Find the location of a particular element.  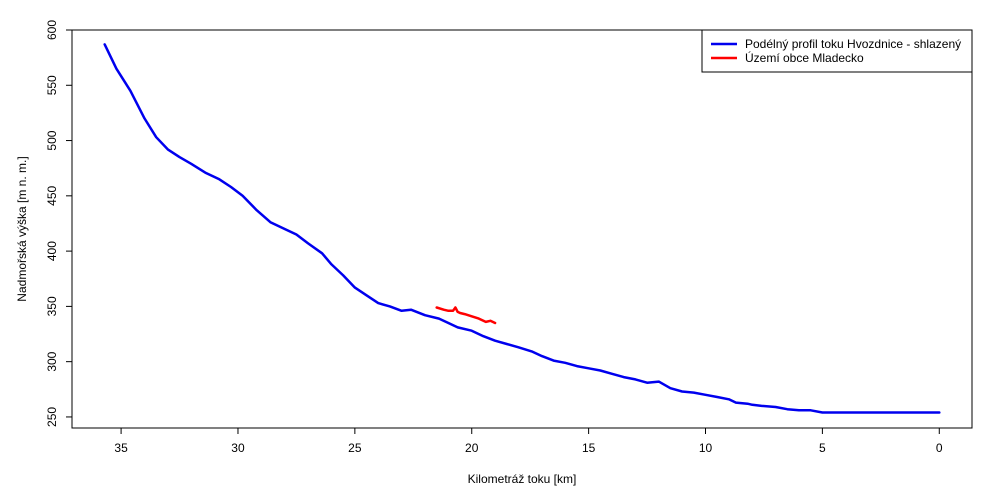

y-axis: 250 300 350 400 450 500 550 600 is located at coordinates (58, 223).